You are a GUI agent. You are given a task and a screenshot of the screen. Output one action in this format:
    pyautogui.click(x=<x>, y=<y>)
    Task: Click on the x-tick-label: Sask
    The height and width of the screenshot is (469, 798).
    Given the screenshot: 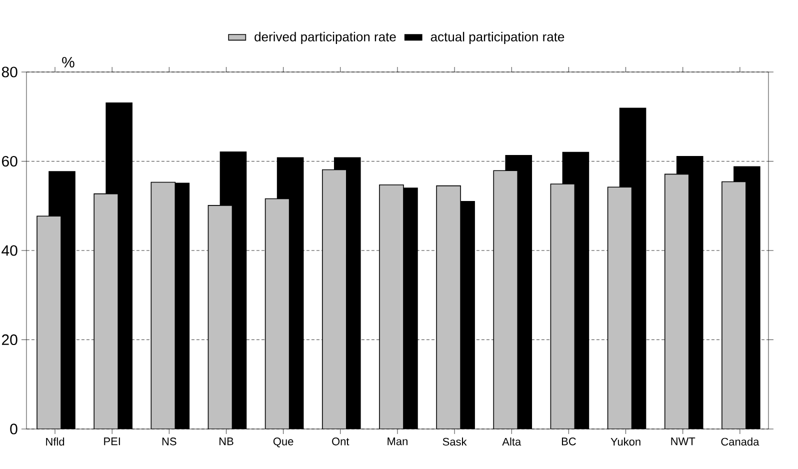 What is the action you would take?
    pyautogui.click(x=454, y=442)
    